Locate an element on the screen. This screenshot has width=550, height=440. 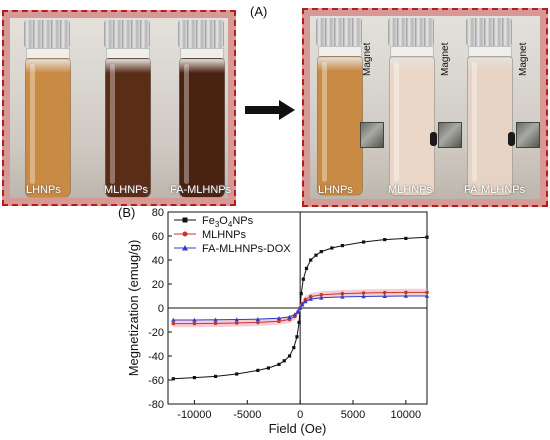
x-tick-label: -5000 is located at coordinates (247, 415).